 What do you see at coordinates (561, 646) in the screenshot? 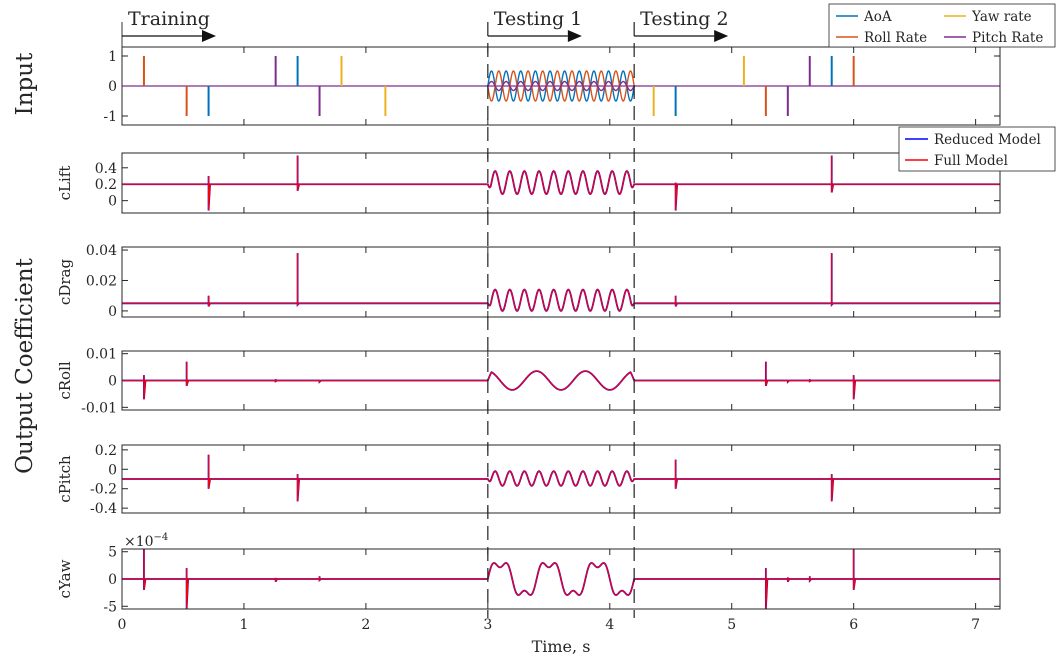
I see `x-axis-label: Time, s` at bounding box center [561, 646].